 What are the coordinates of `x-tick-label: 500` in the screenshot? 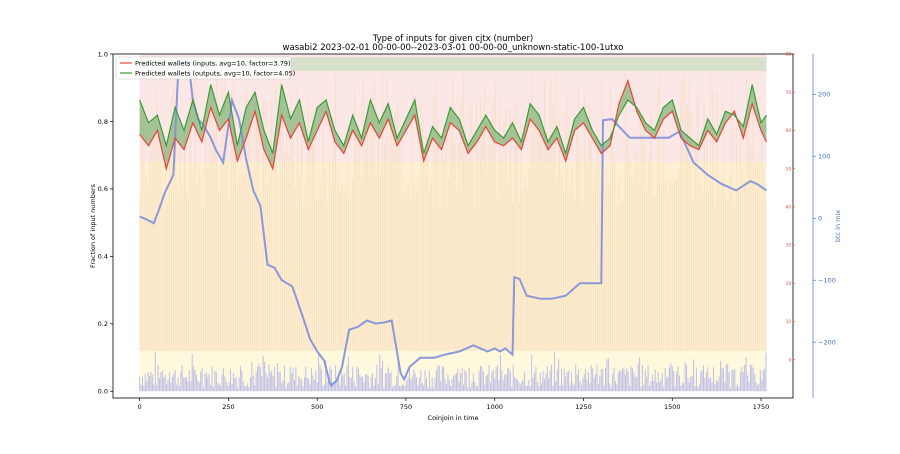 It's located at (317, 407).